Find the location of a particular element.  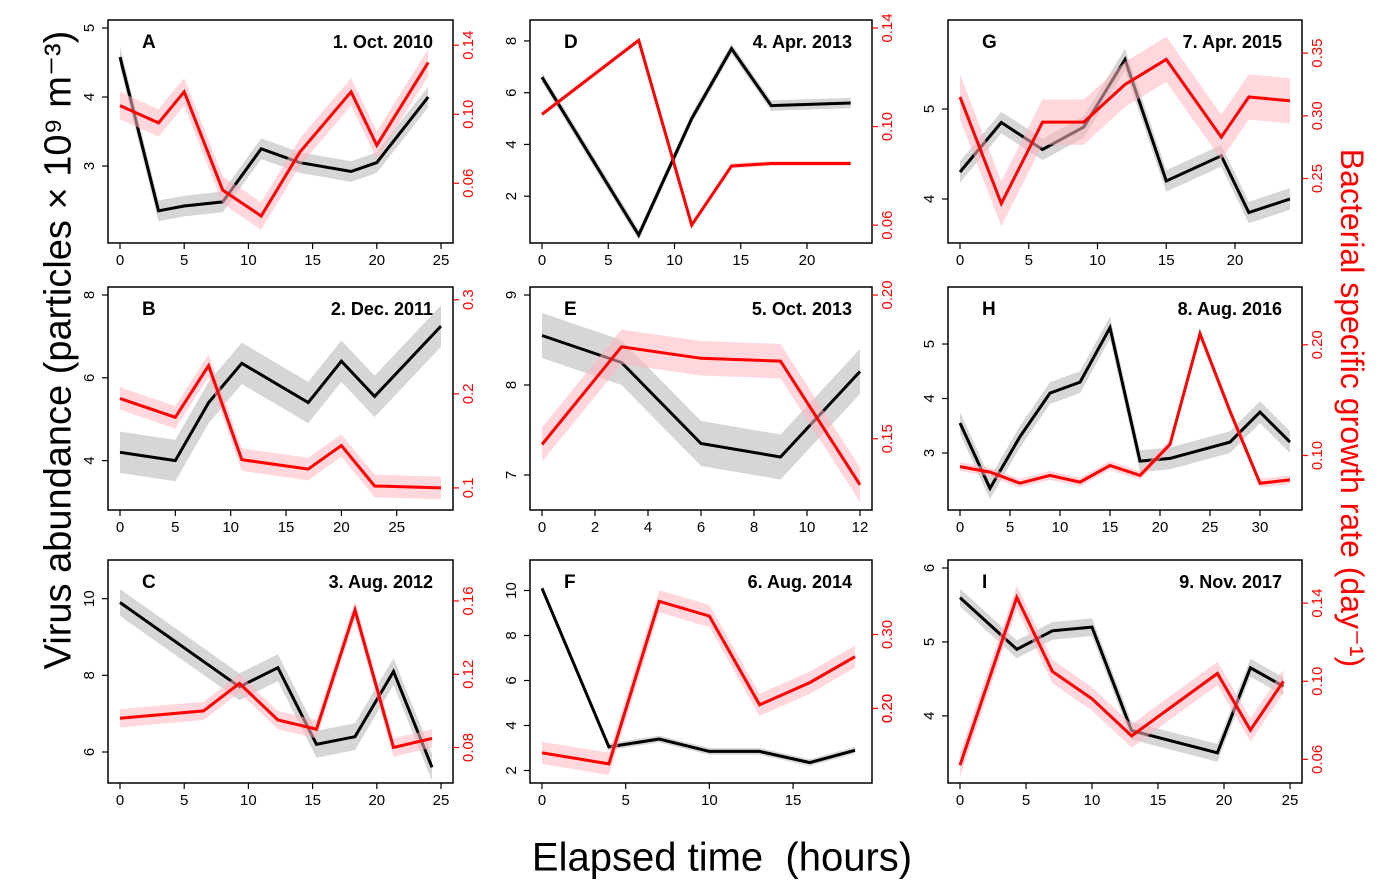

panel-letter: H is located at coordinates (989, 309).